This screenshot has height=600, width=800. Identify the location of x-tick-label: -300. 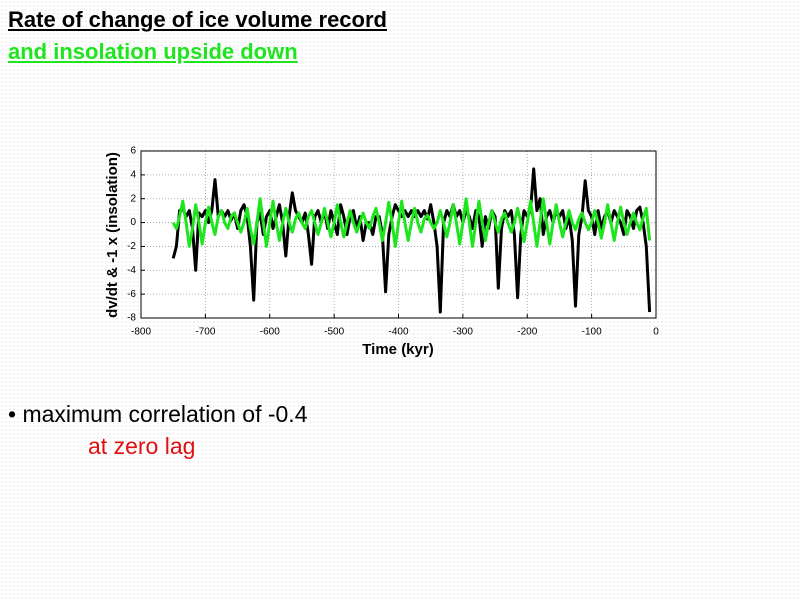
(463, 332).